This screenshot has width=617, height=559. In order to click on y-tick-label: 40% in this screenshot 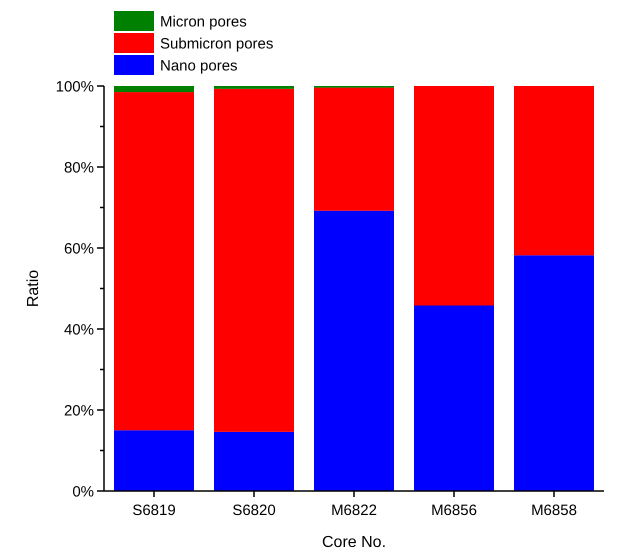, I will do `click(79, 329)`.